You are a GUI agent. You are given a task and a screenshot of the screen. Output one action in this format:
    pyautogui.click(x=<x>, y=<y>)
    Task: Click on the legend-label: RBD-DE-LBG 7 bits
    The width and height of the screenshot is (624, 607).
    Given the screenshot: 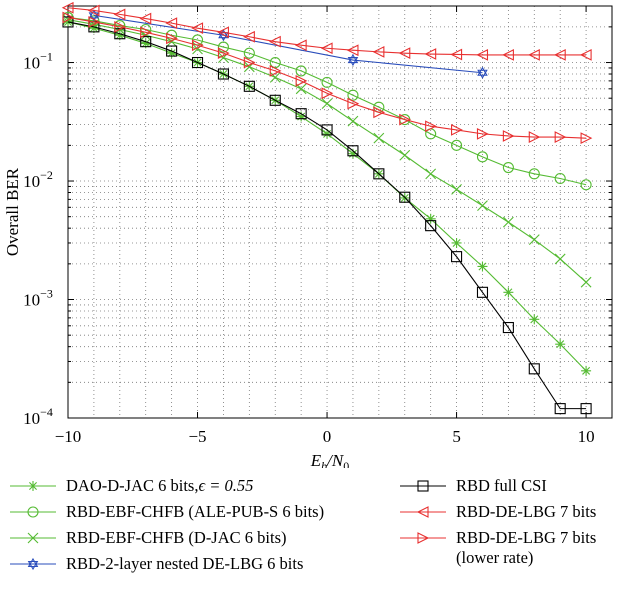 What is the action you would take?
    pyautogui.click(x=526, y=511)
    